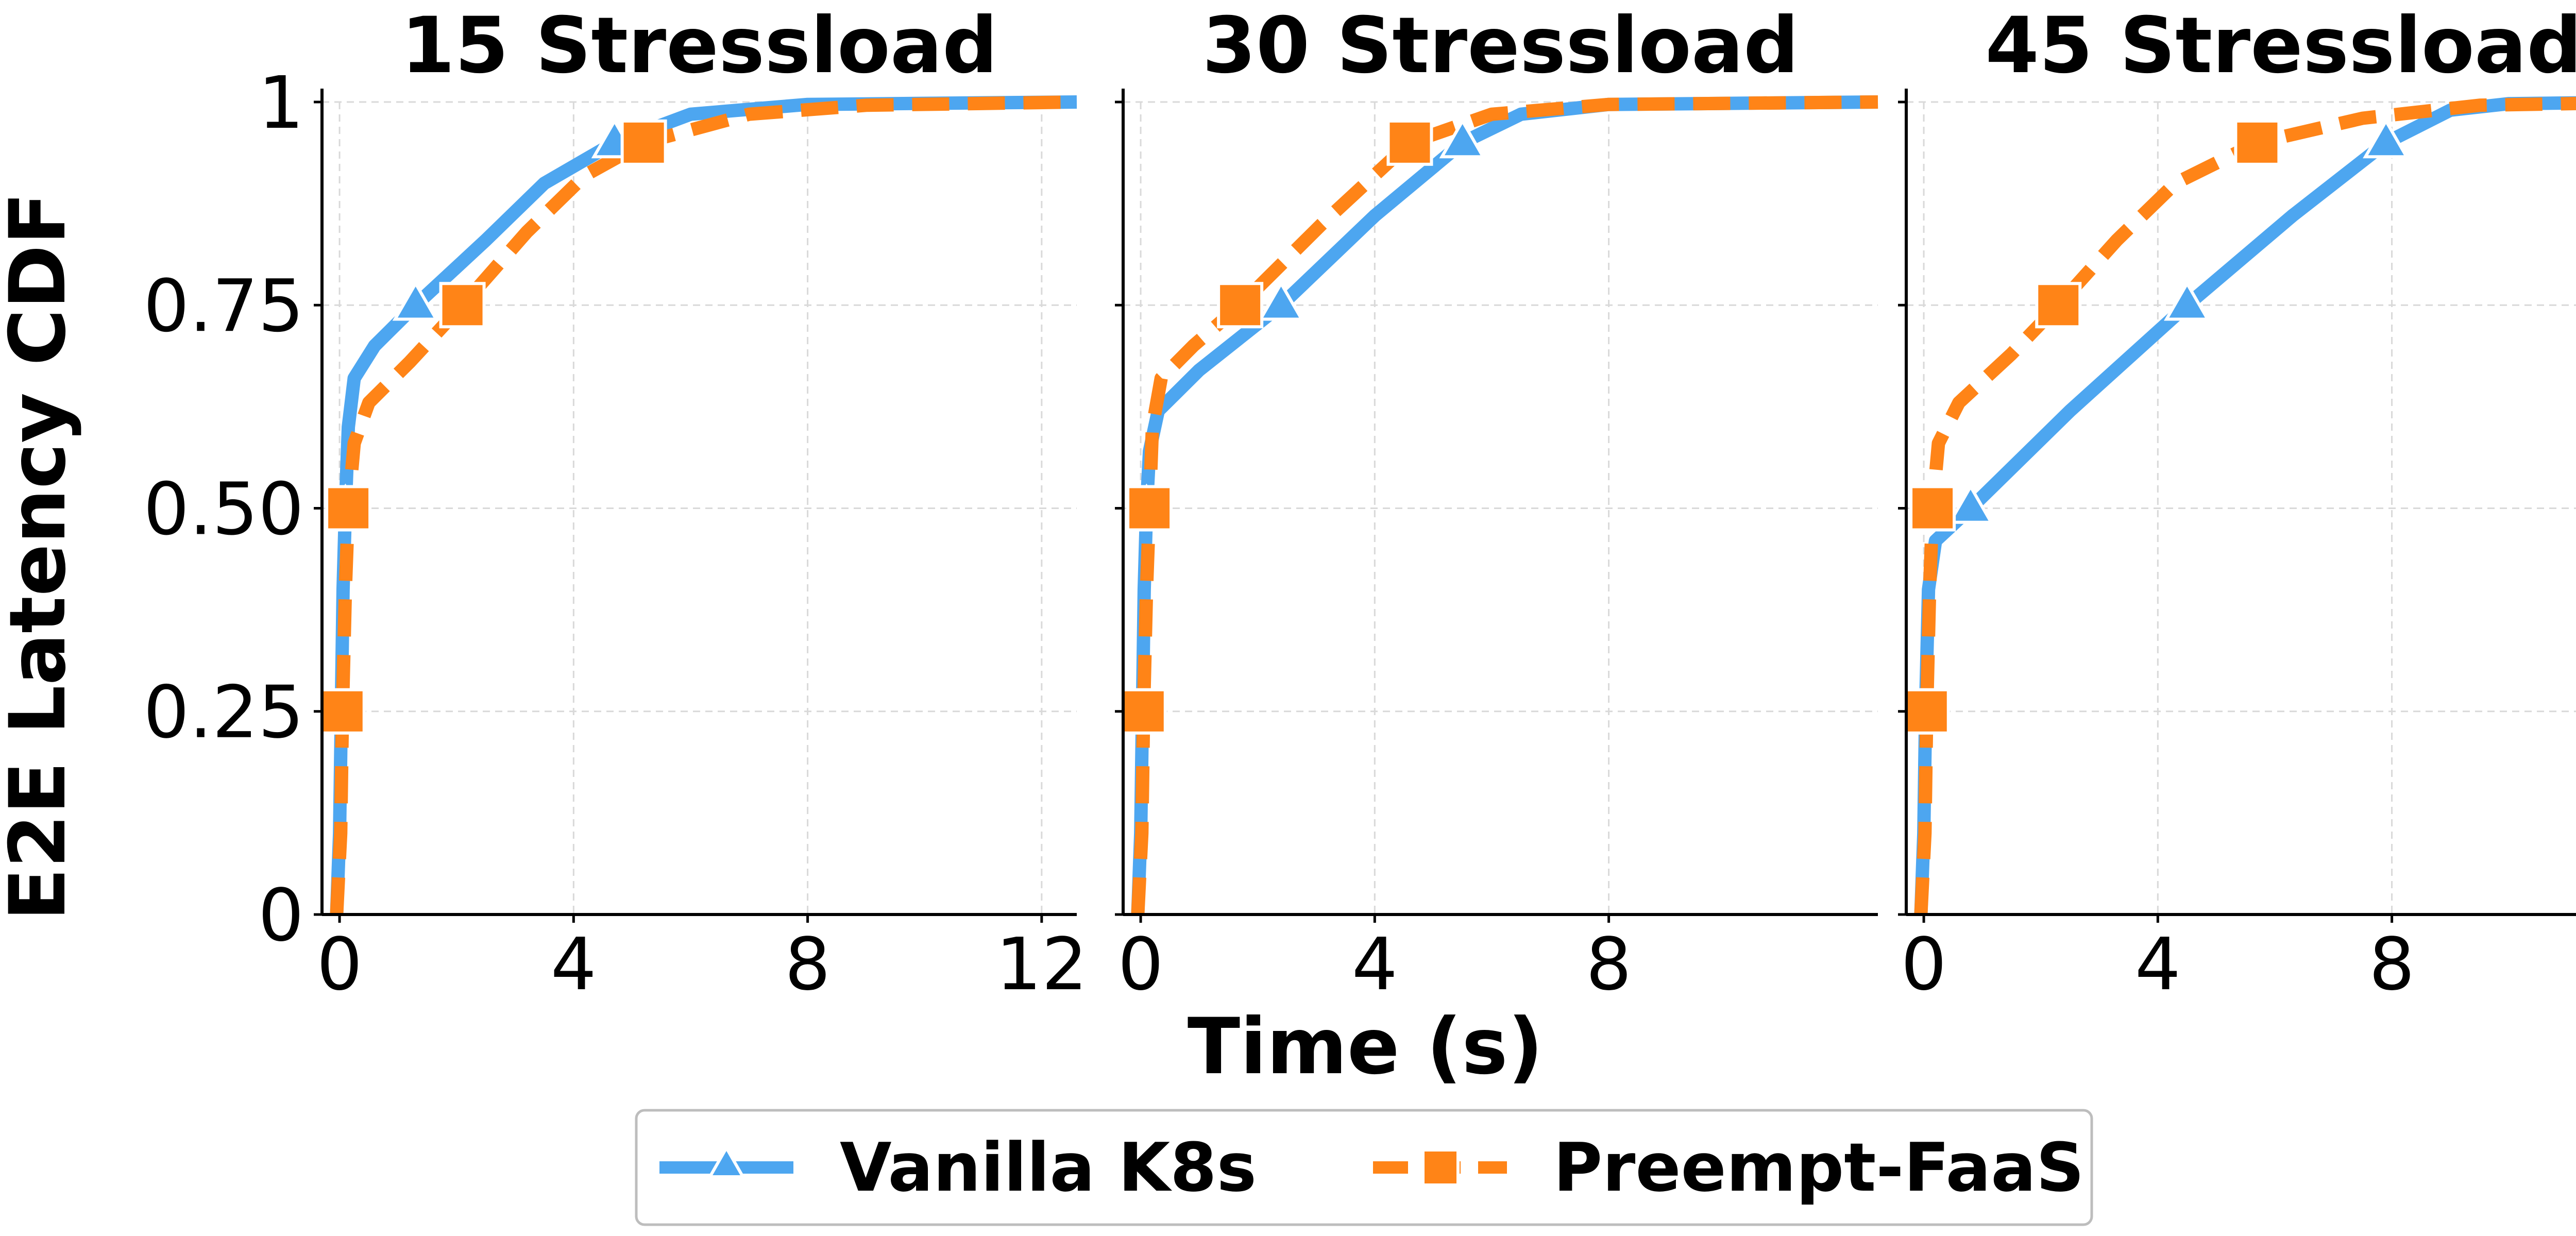 The width and height of the screenshot is (2576, 1236). Describe the element at coordinates (41, 557) in the screenshot. I see `y-axis-title: E2E Latency CDF` at that location.